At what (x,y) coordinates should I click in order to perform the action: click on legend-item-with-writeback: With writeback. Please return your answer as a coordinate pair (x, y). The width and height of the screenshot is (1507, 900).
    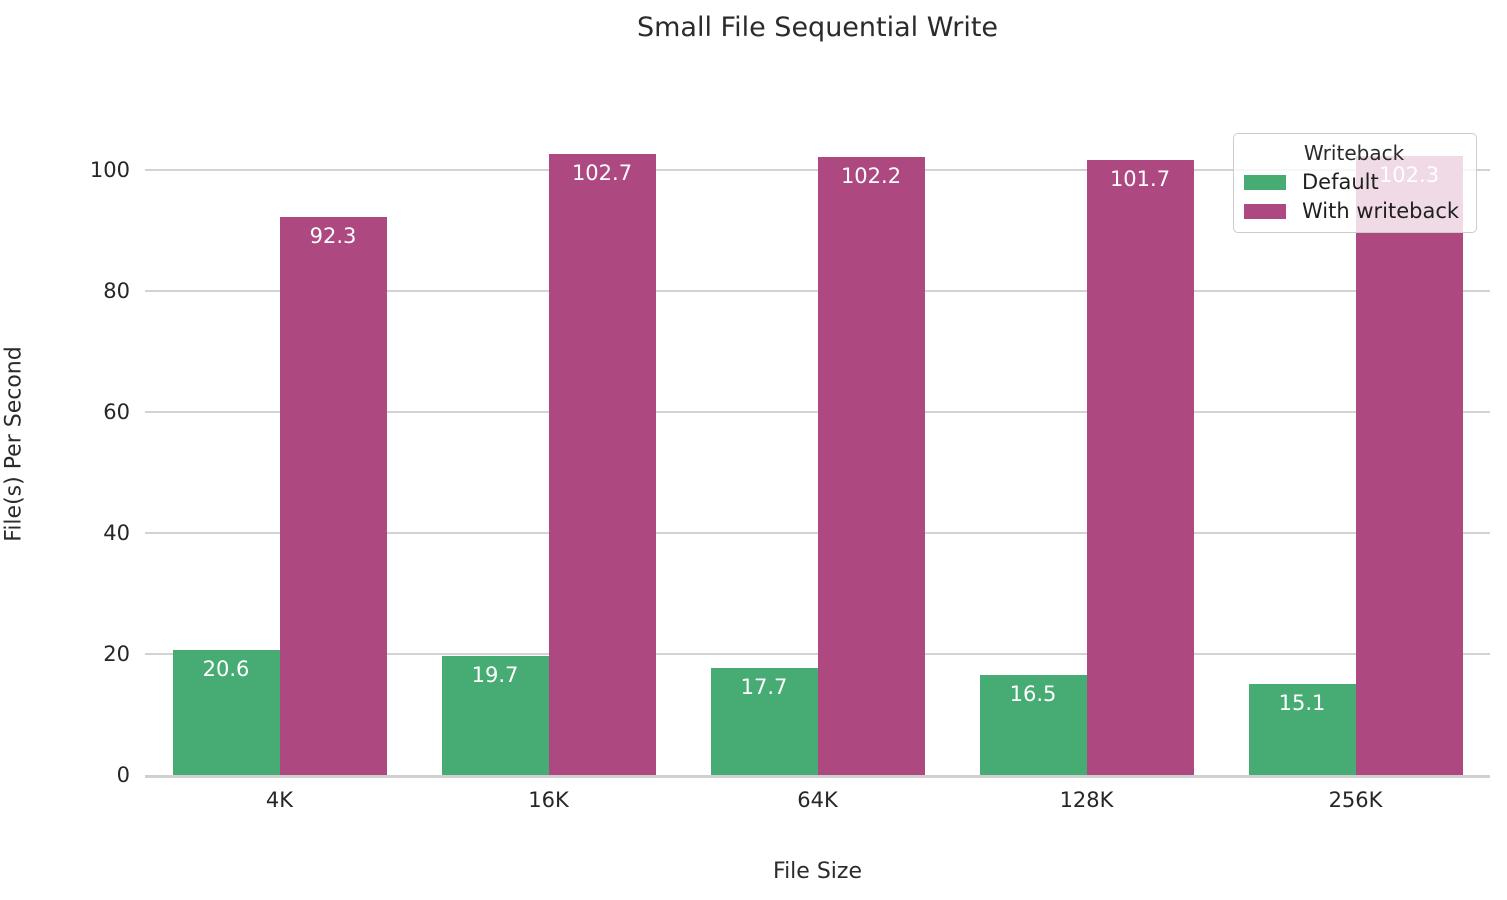
    Looking at the image, I should click on (1354, 211).